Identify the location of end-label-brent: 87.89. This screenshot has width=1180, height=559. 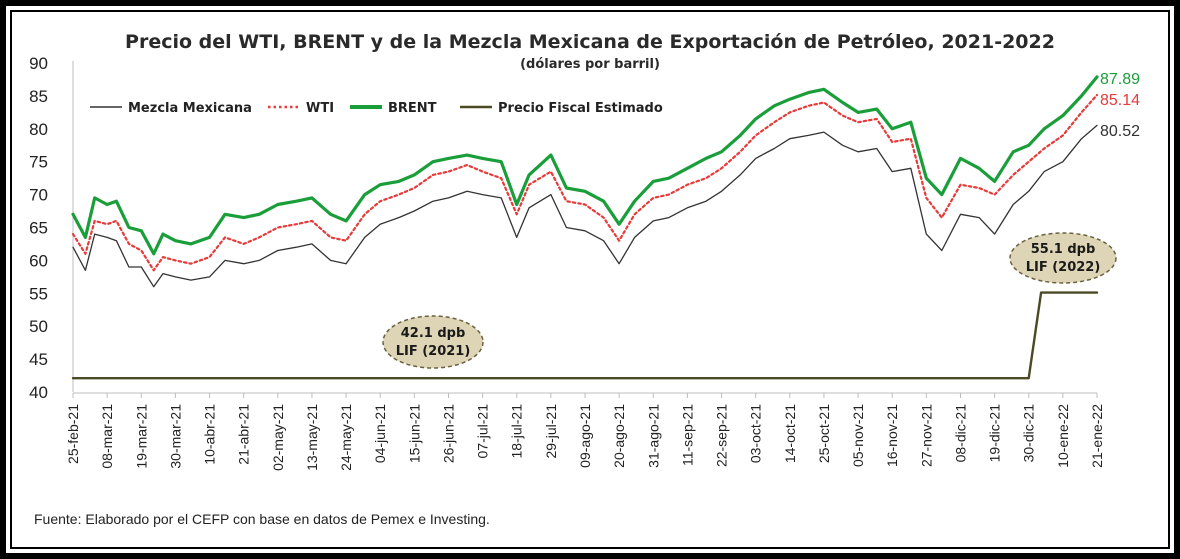
(1120, 79).